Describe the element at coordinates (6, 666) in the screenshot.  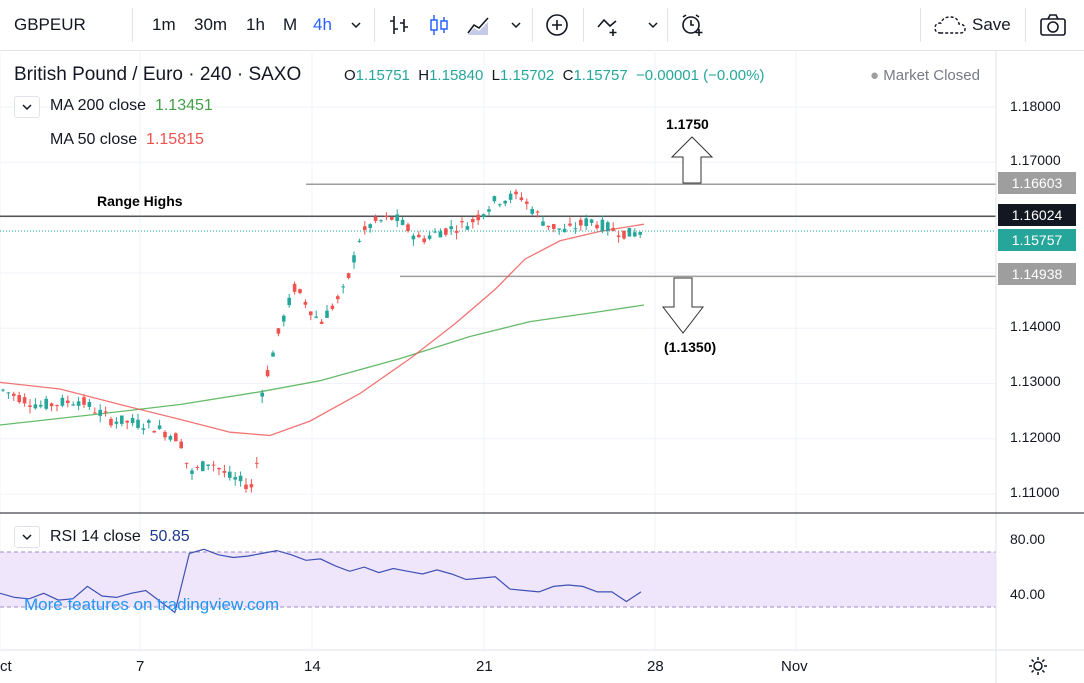
I see `time-tick: ct` at that location.